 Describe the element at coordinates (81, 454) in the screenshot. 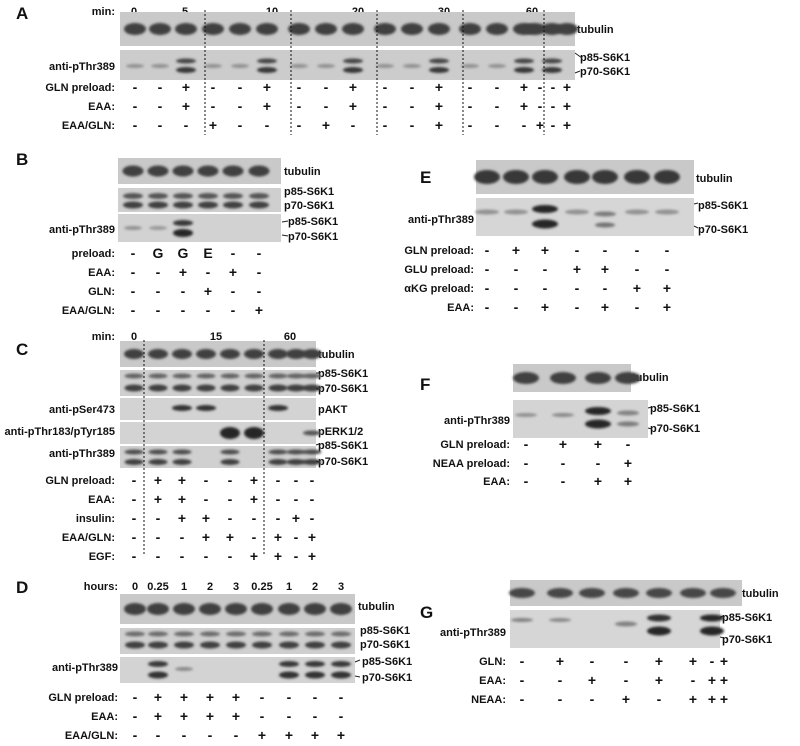

I see `row-label-antibody: anti-pThr389` at that location.